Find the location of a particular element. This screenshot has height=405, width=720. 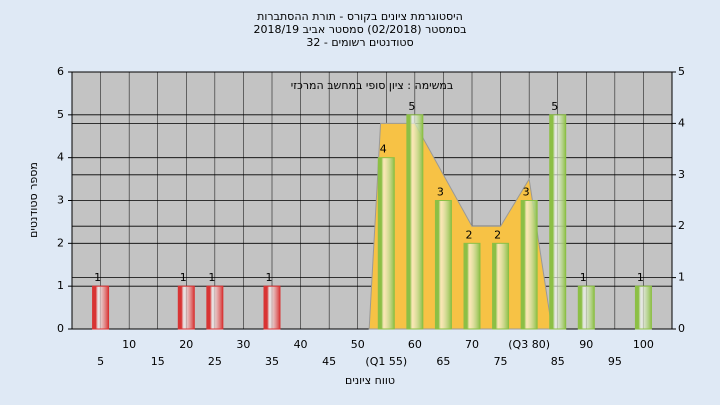

chart-subtitle: סטודנטים רשומים - 32 is located at coordinates (359, 42).